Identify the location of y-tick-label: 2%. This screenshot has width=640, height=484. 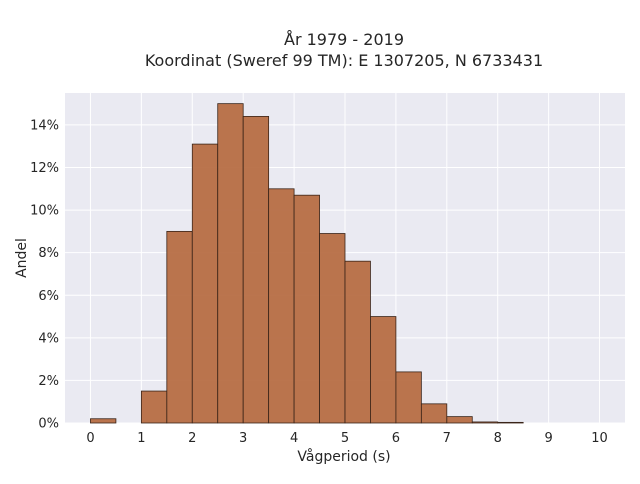
(48, 381).